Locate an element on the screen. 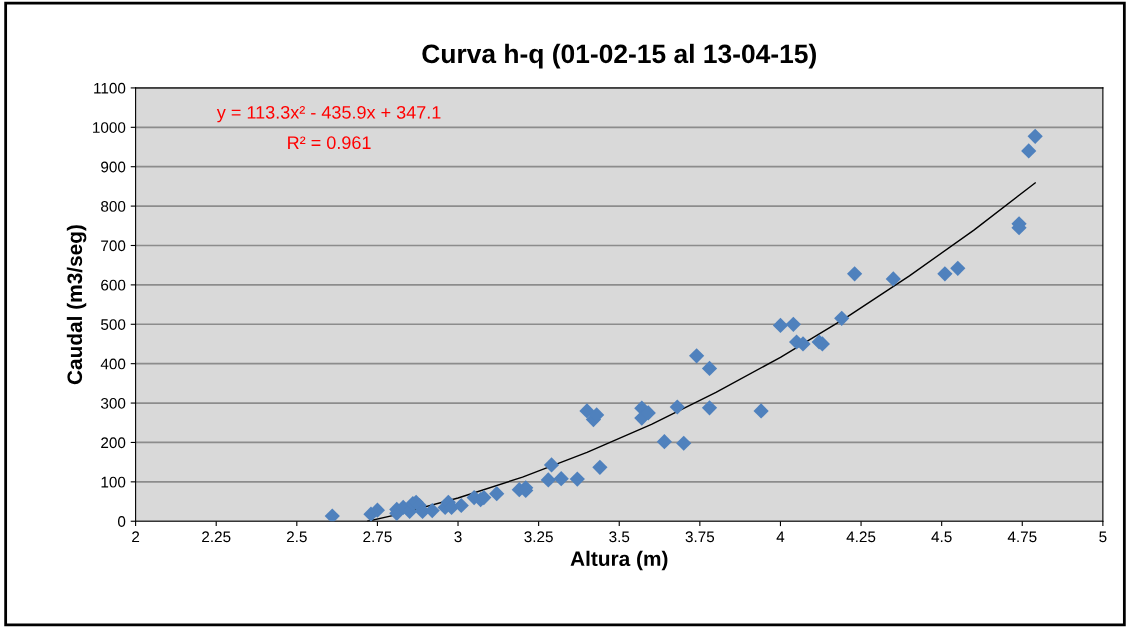 The height and width of the screenshot is (628, 1130). x-tick-label: 4 is located at coordinates (780, 537).